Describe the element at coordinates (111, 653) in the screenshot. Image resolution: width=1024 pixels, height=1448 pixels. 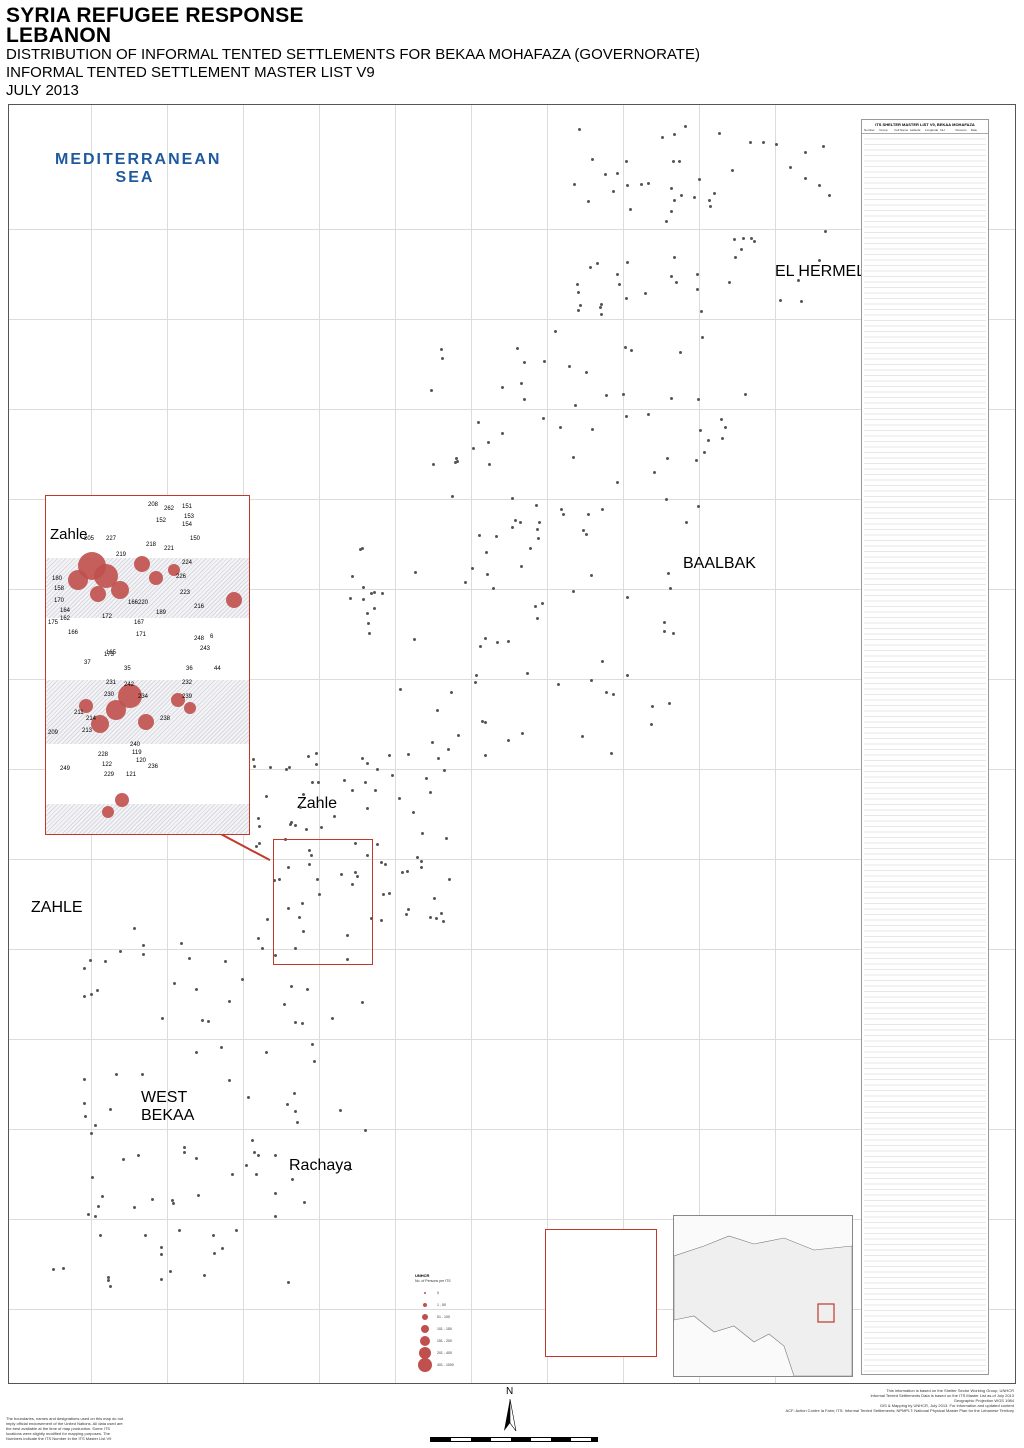
I see `its-number-label: 165` at that location.